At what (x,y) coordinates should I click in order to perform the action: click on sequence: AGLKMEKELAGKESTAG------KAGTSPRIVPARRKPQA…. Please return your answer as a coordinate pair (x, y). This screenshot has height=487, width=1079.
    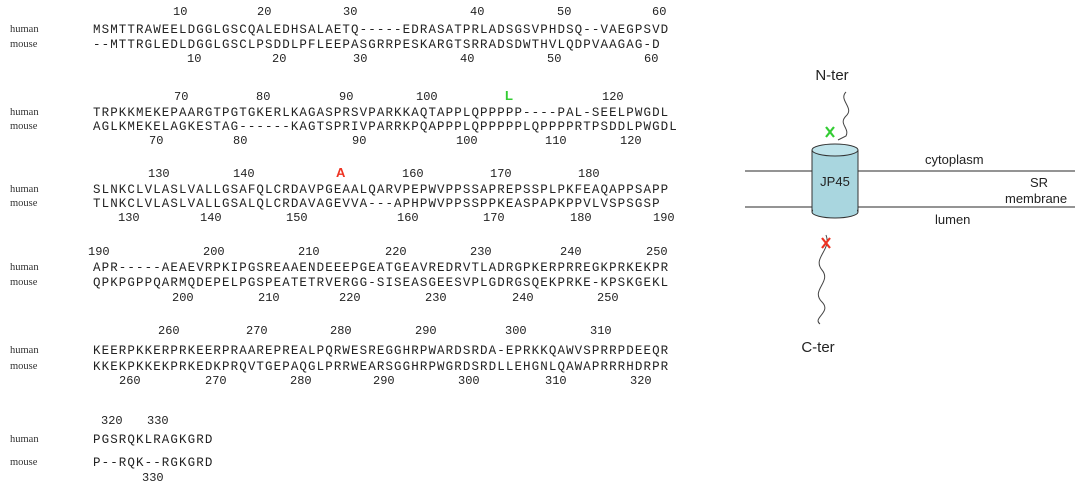
    Looking at the image, I should click on (385, 127).